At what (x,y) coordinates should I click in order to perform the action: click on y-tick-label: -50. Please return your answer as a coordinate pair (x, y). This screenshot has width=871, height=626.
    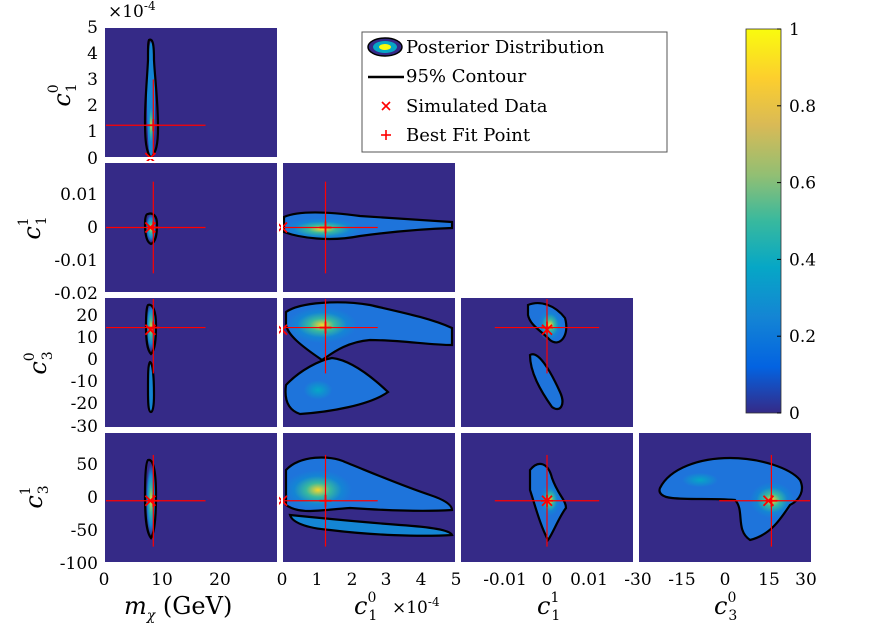
    Looking at the image, I should click on (84, 531).